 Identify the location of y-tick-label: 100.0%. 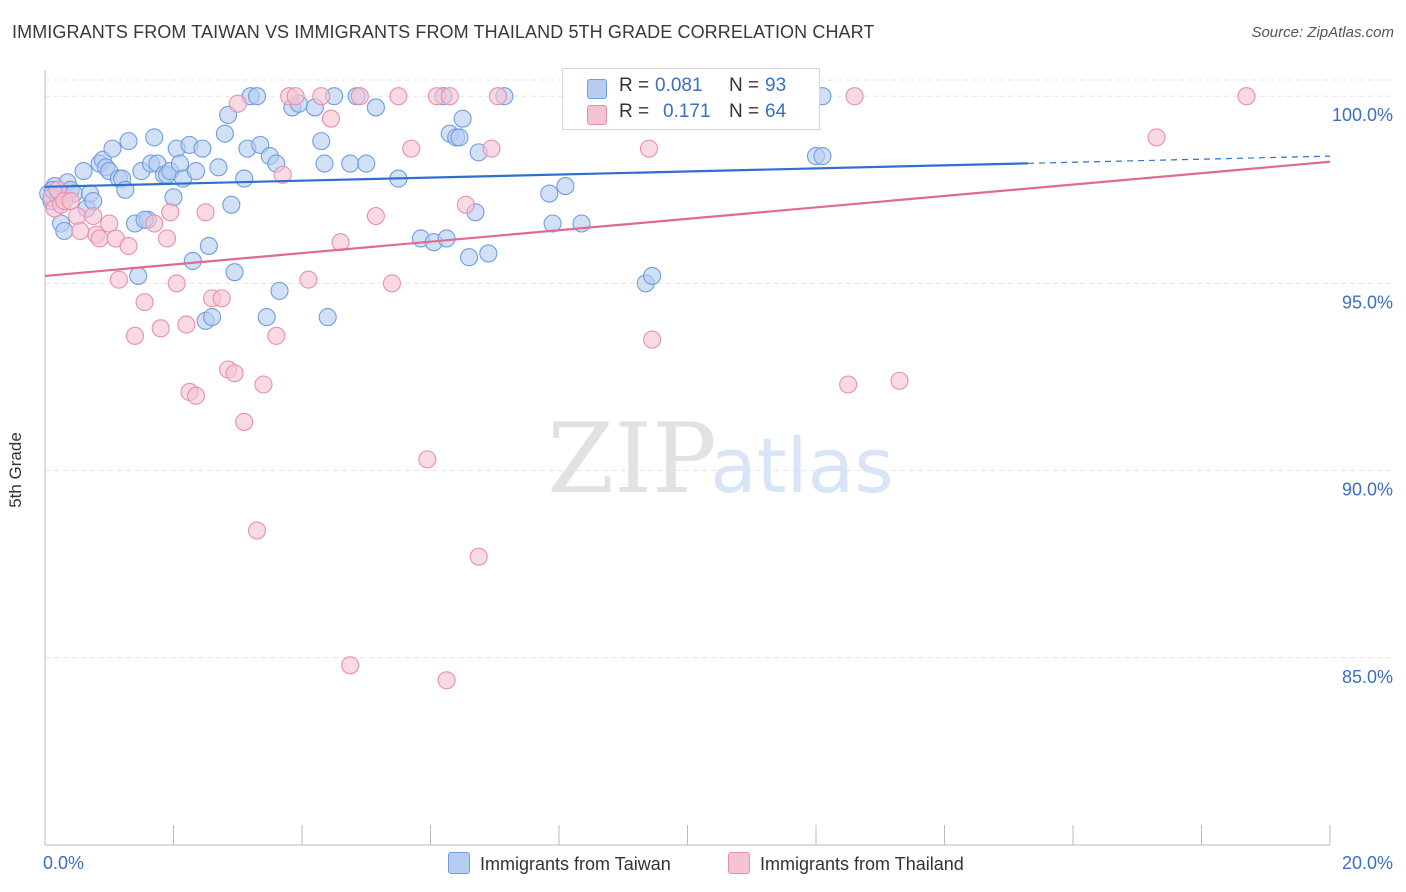
(1362, 115).